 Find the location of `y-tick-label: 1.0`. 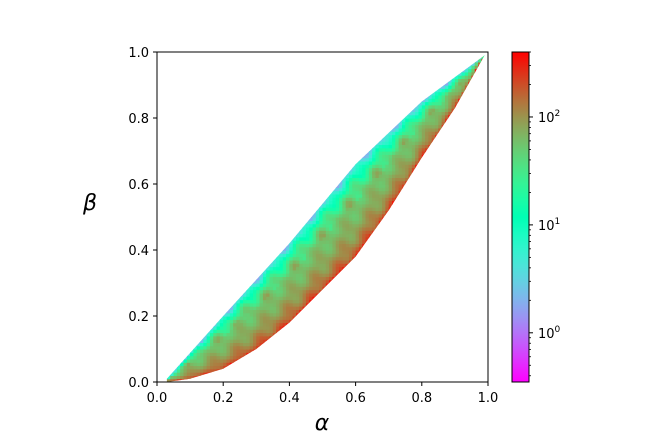

y-tick-label: 1.0 is located at coordinates (138, 53).